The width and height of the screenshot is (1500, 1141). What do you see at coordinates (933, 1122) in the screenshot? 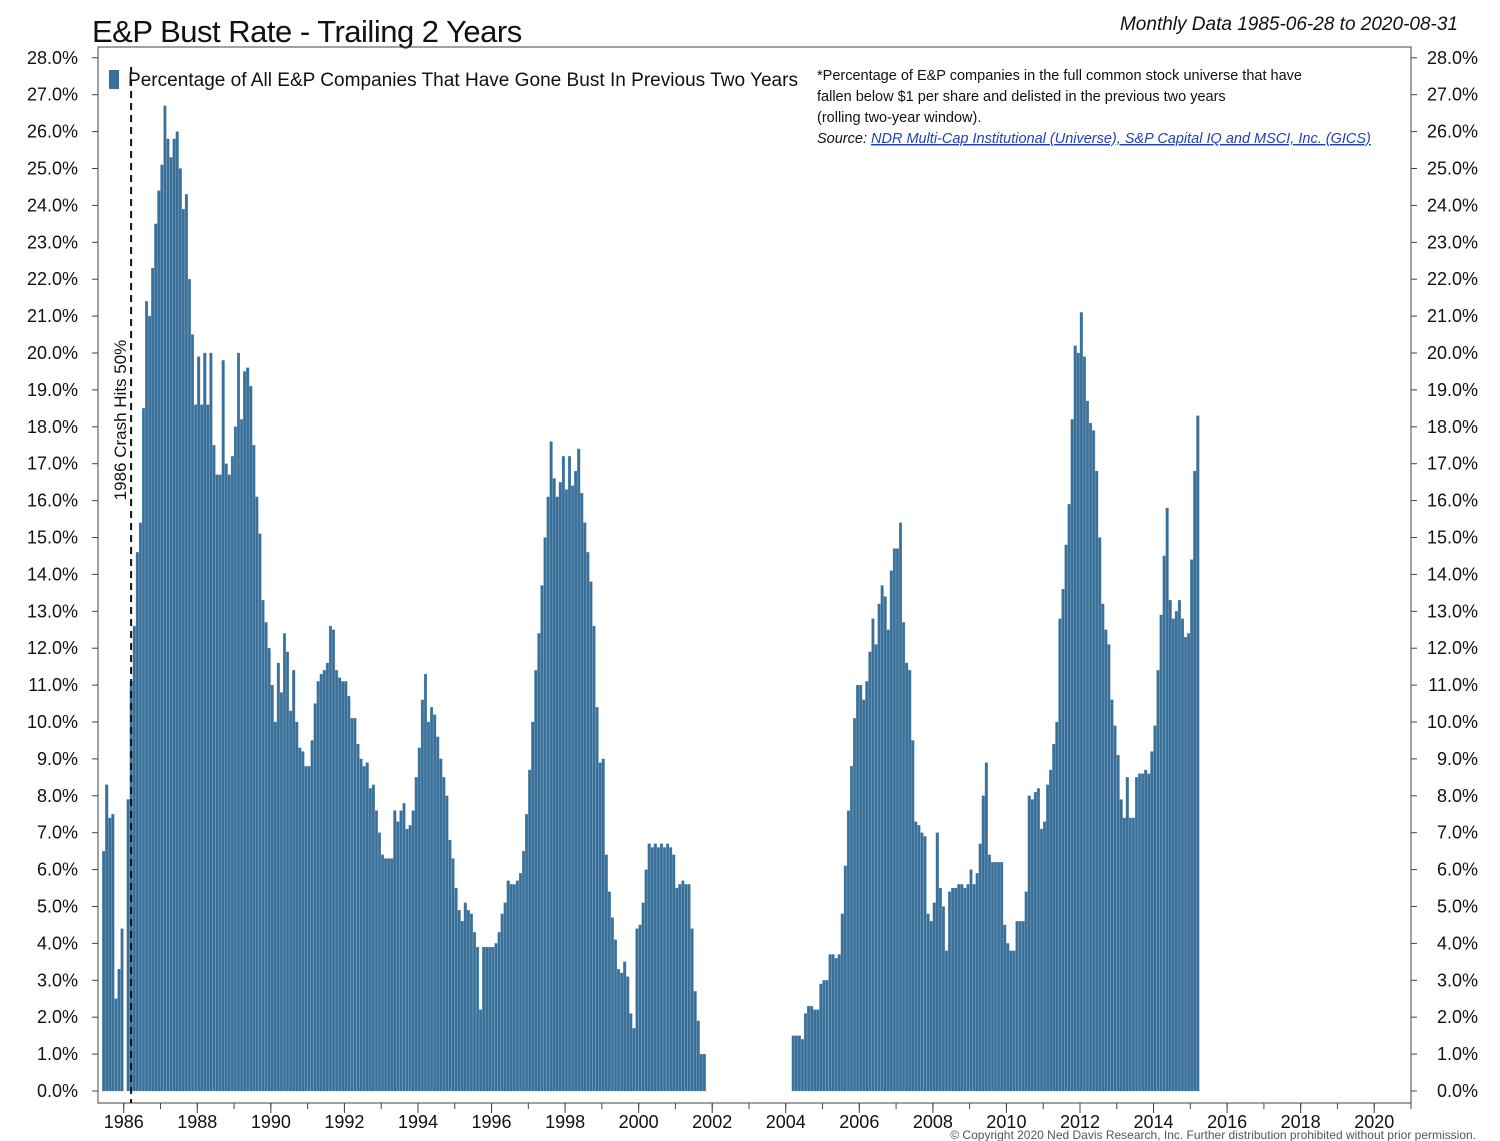
I see `x-tick-label: 2008` at bounding box center [933, 1122].